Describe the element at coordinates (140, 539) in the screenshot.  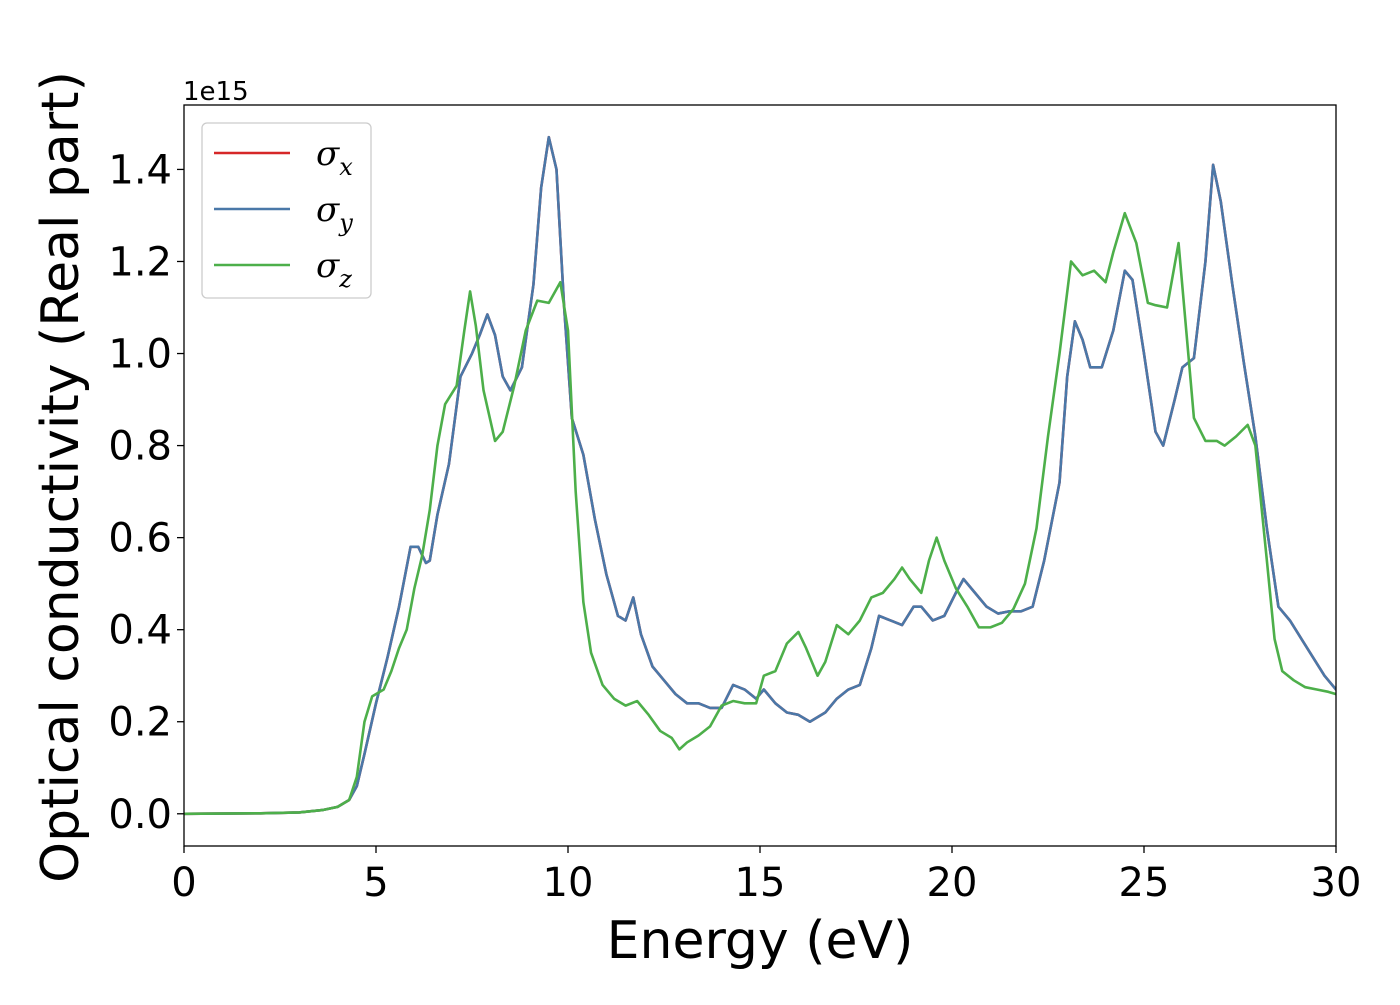
I see `y-tick-label: 0.6` at that location.